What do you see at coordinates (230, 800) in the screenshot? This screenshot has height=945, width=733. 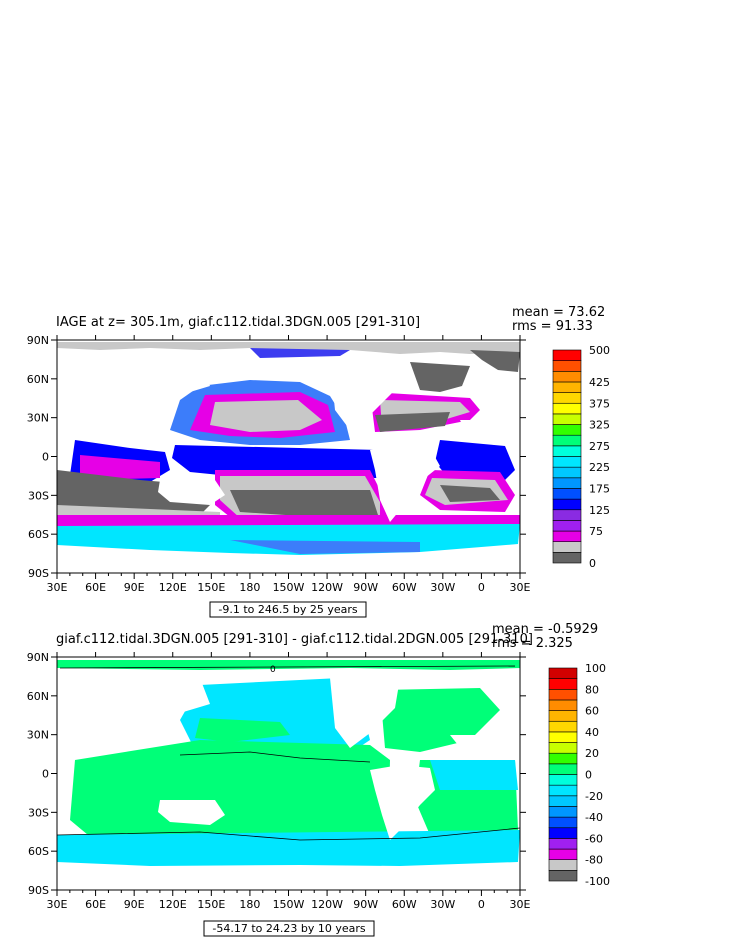 I see `field-pac-green` at bounding box center [230, 800].